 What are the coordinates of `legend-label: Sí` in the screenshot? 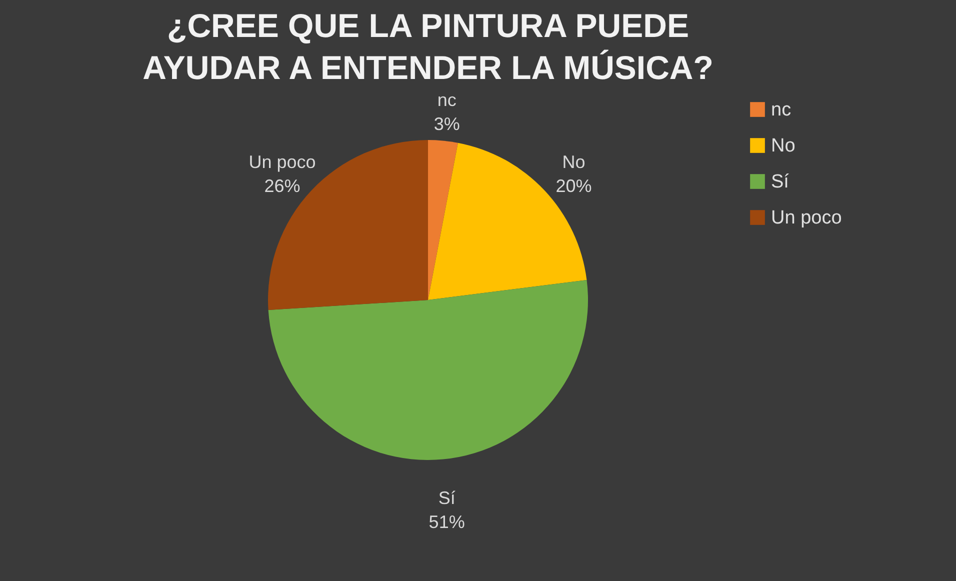 It's located at (780, 182).